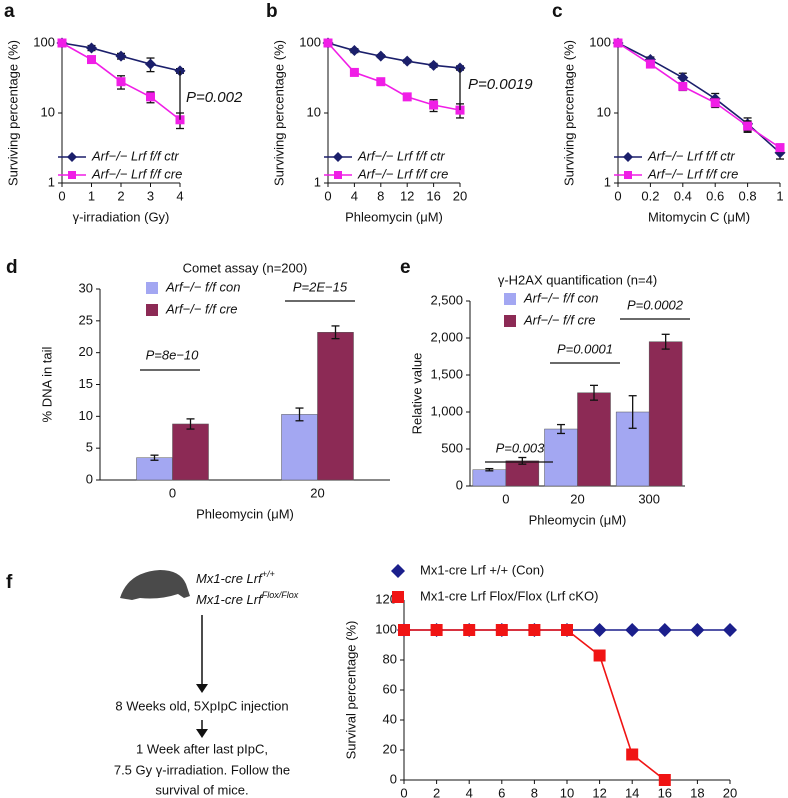 This screenshot has width=788, height=798. What do you see at coordinates (121, 216) in the screenshot?
I see `x-axis-label: γ-irradiation (Gy)` at bounding box center [121, 216].